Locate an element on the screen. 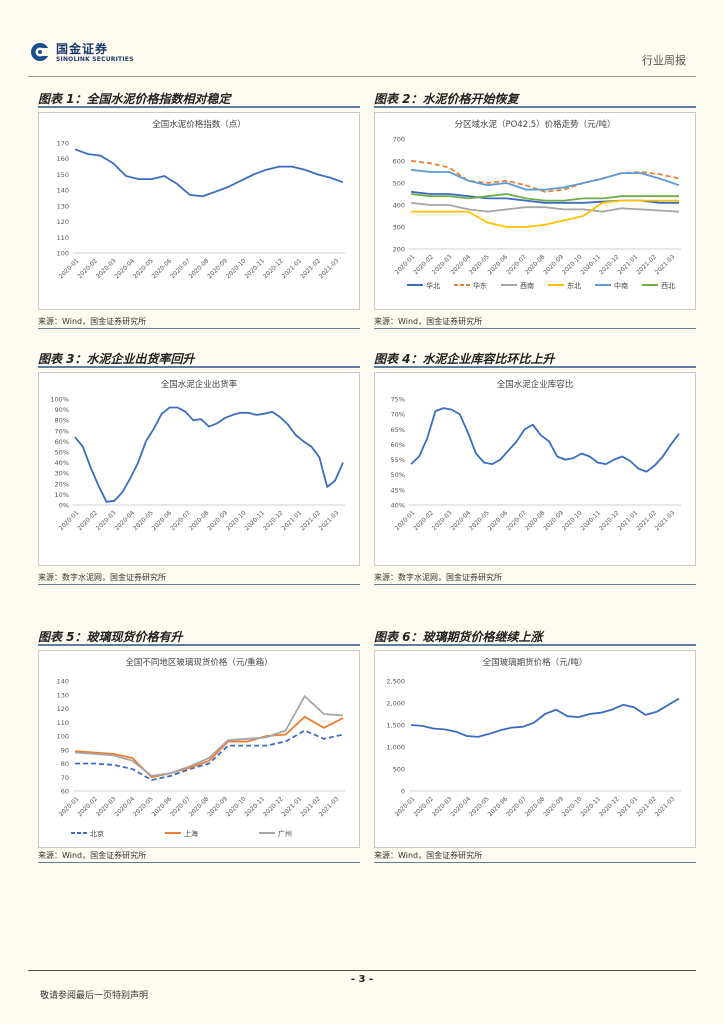  y-tick-label: 80% is located at coordinates (62, 421).